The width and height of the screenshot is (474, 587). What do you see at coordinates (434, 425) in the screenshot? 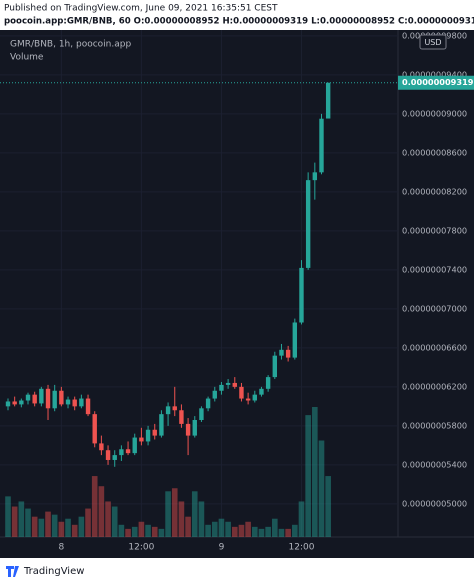
I see `y-tick-label: 0.00000005800` at bounding box center [434, 425].